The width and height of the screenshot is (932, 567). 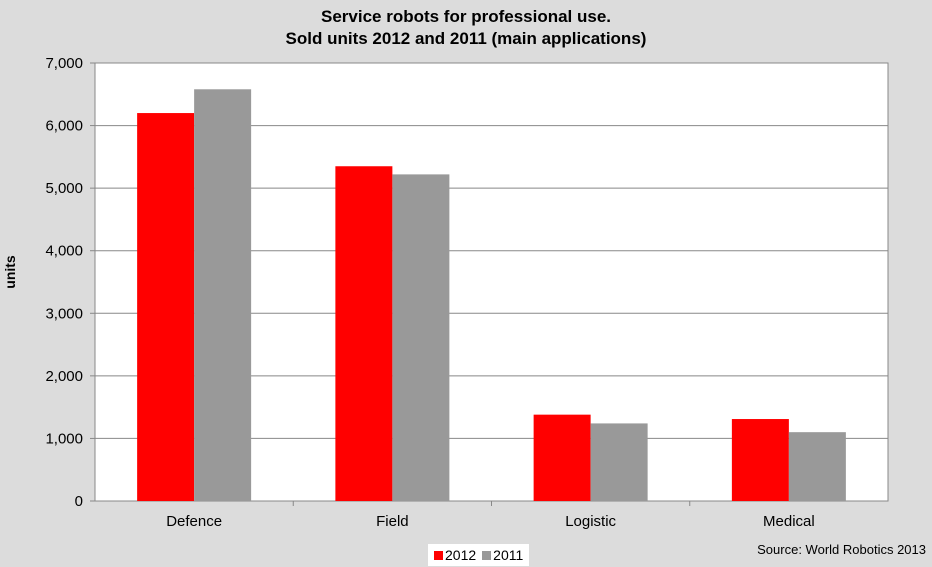 What do you see at coordinates (194, 521) in the screenshot?
I see `x-tick-label-defence: Defence` at bounding box center [194, 521].